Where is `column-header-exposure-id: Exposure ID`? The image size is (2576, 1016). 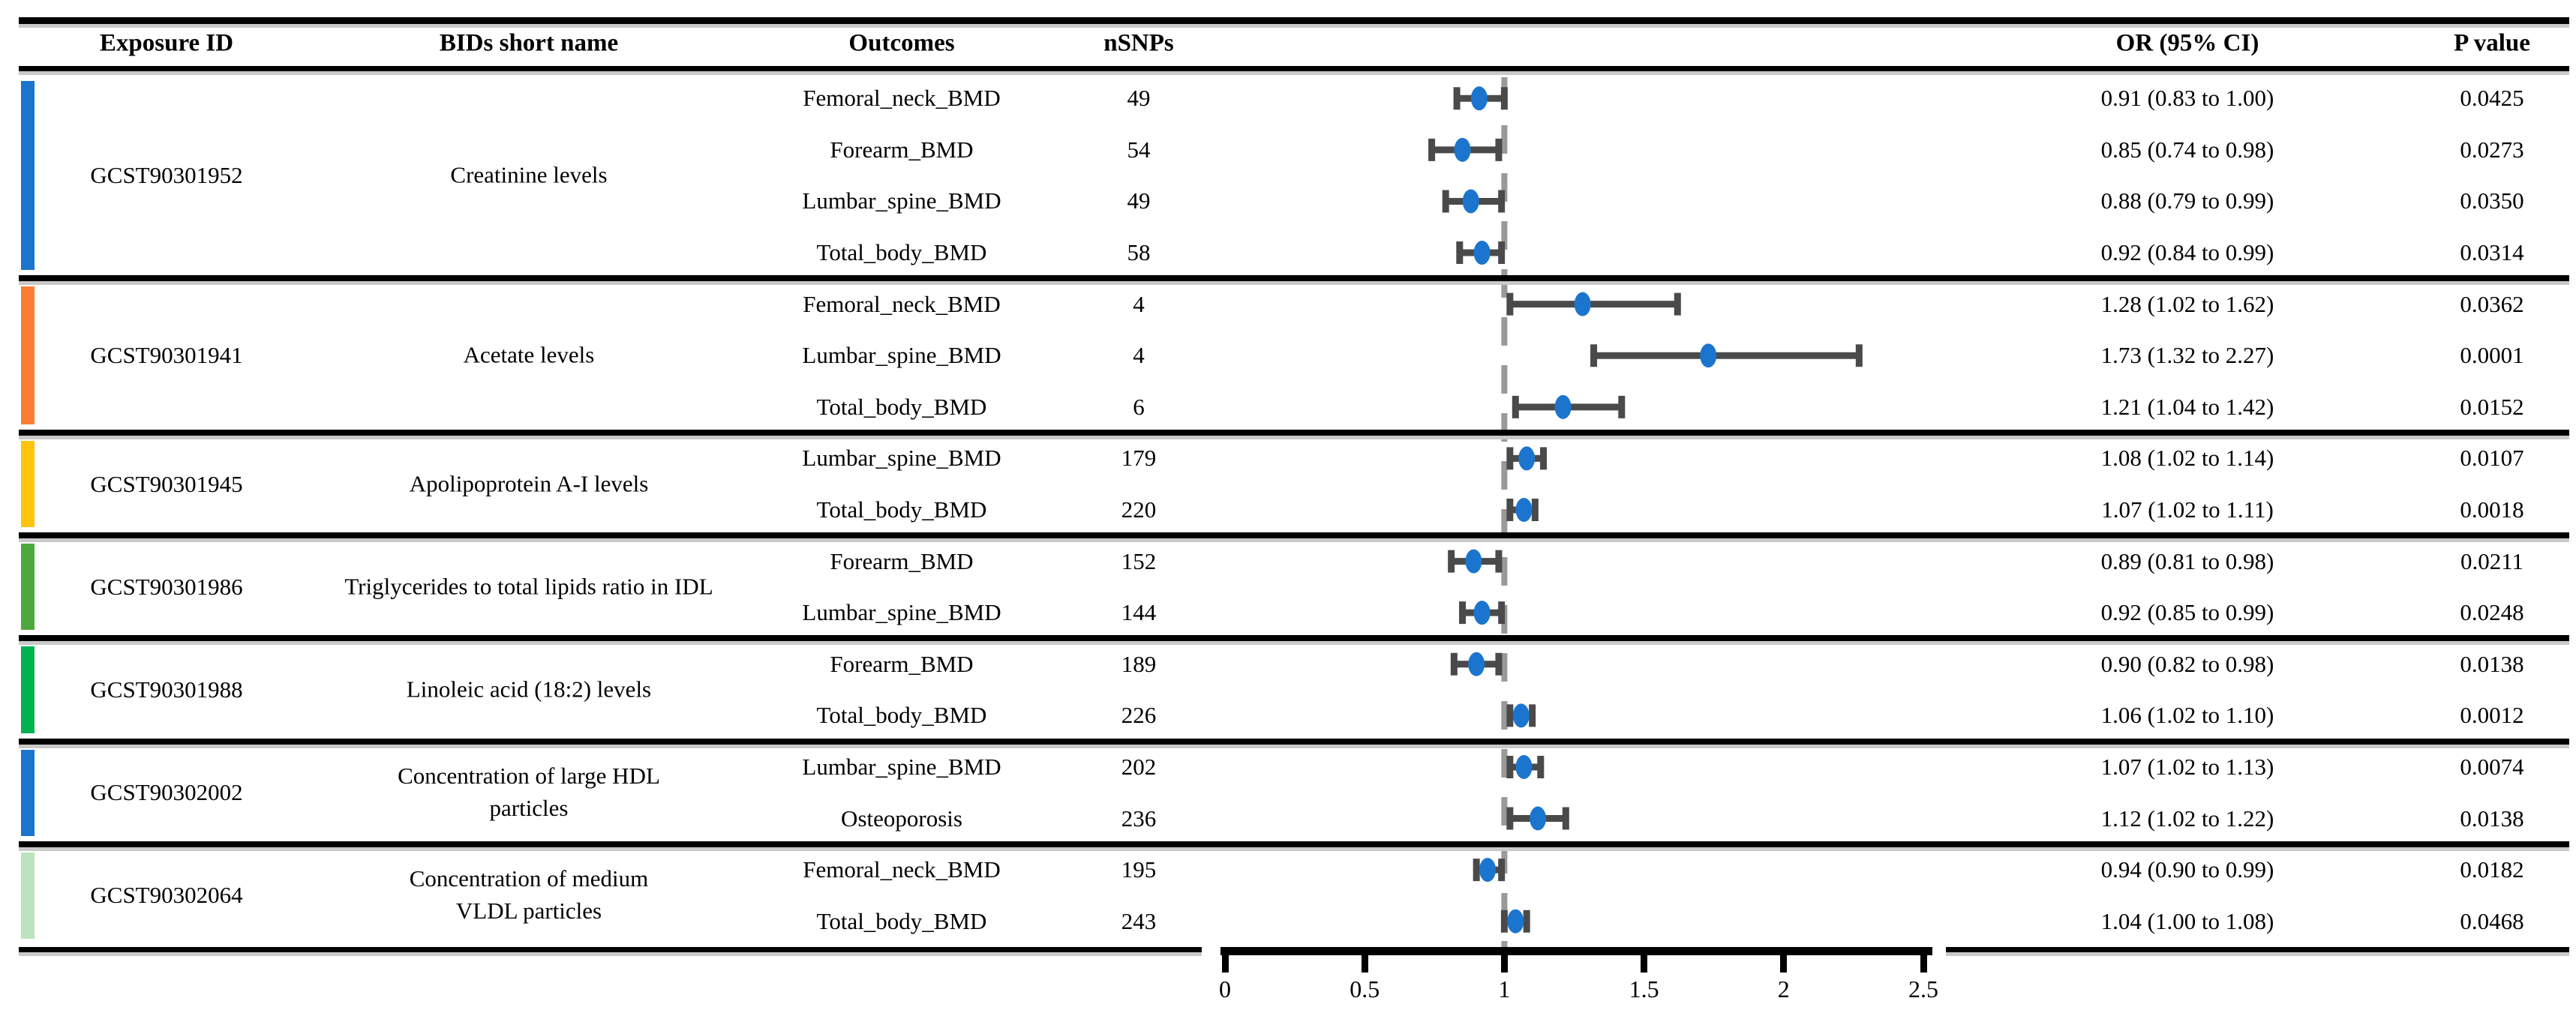
column-header-exposure-id: Exposure ID is located at coordinates (166, 43).